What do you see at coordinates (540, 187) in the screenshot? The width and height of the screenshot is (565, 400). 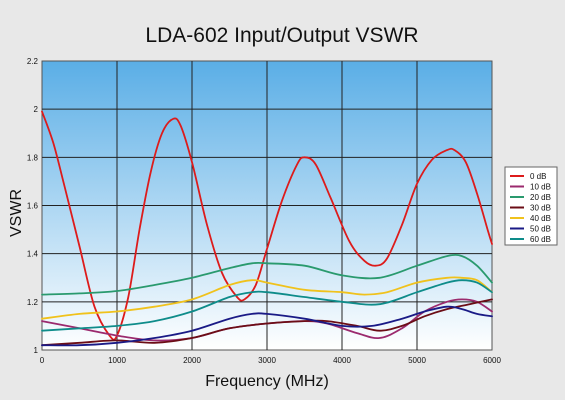 I see `legend-label-10-db: 10 dB` at bounding box center [540, 187].